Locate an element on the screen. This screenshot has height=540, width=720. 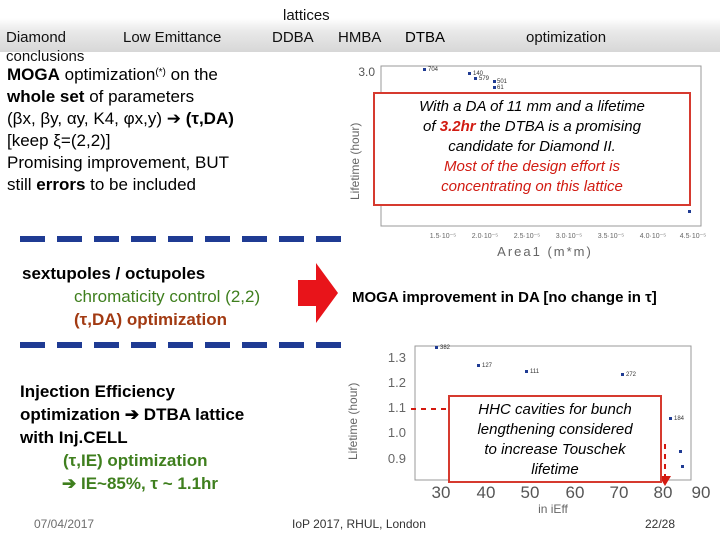
plot1-point-labels: 704 140 579 501 61 is located at coordinates (557, 140).